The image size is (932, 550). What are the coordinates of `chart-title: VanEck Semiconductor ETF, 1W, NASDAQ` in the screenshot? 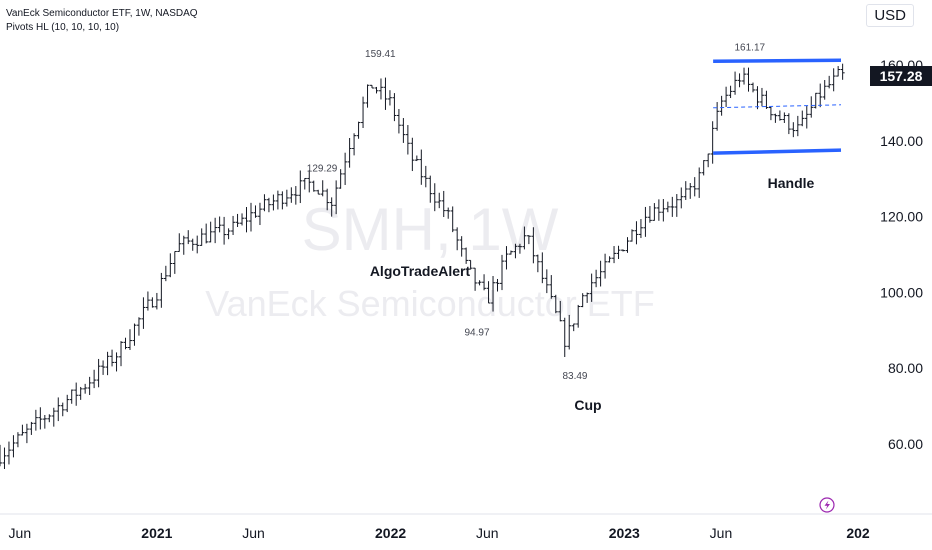 It's located at (102, 13).